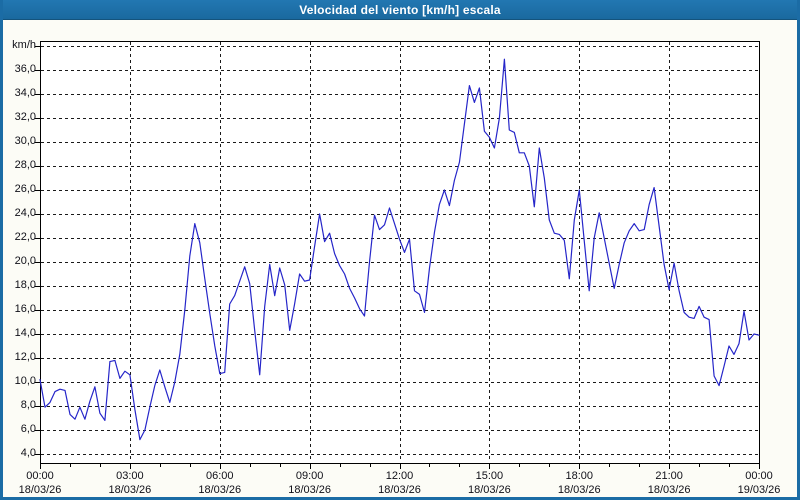  Describe the element at coordinates (25, 69) in the screenshot. I see `y-tick-label: 36,0` at that location.